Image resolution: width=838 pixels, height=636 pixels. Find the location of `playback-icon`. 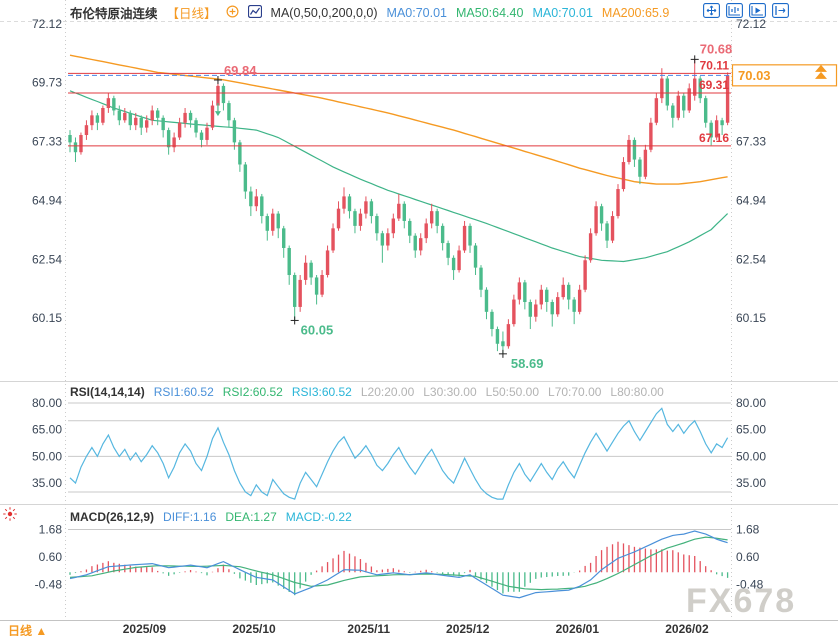

playback-icon is located at coordinates (757, 11).